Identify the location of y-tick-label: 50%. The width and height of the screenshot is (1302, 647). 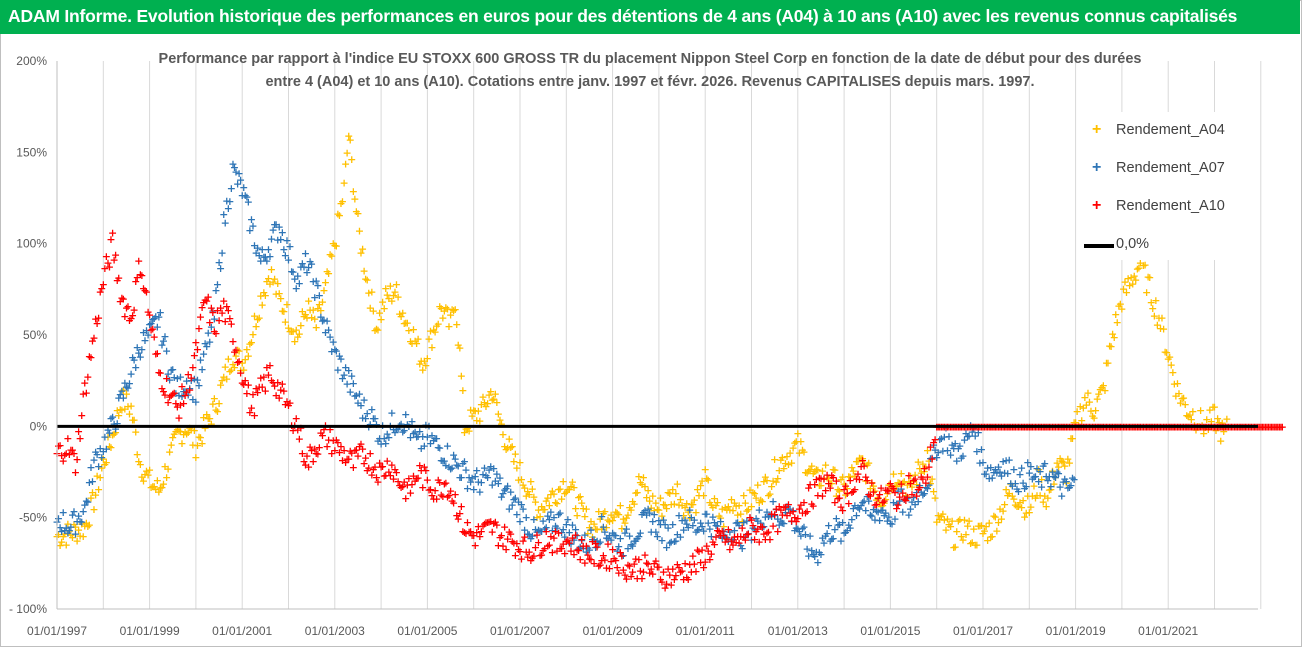
(35, 335).